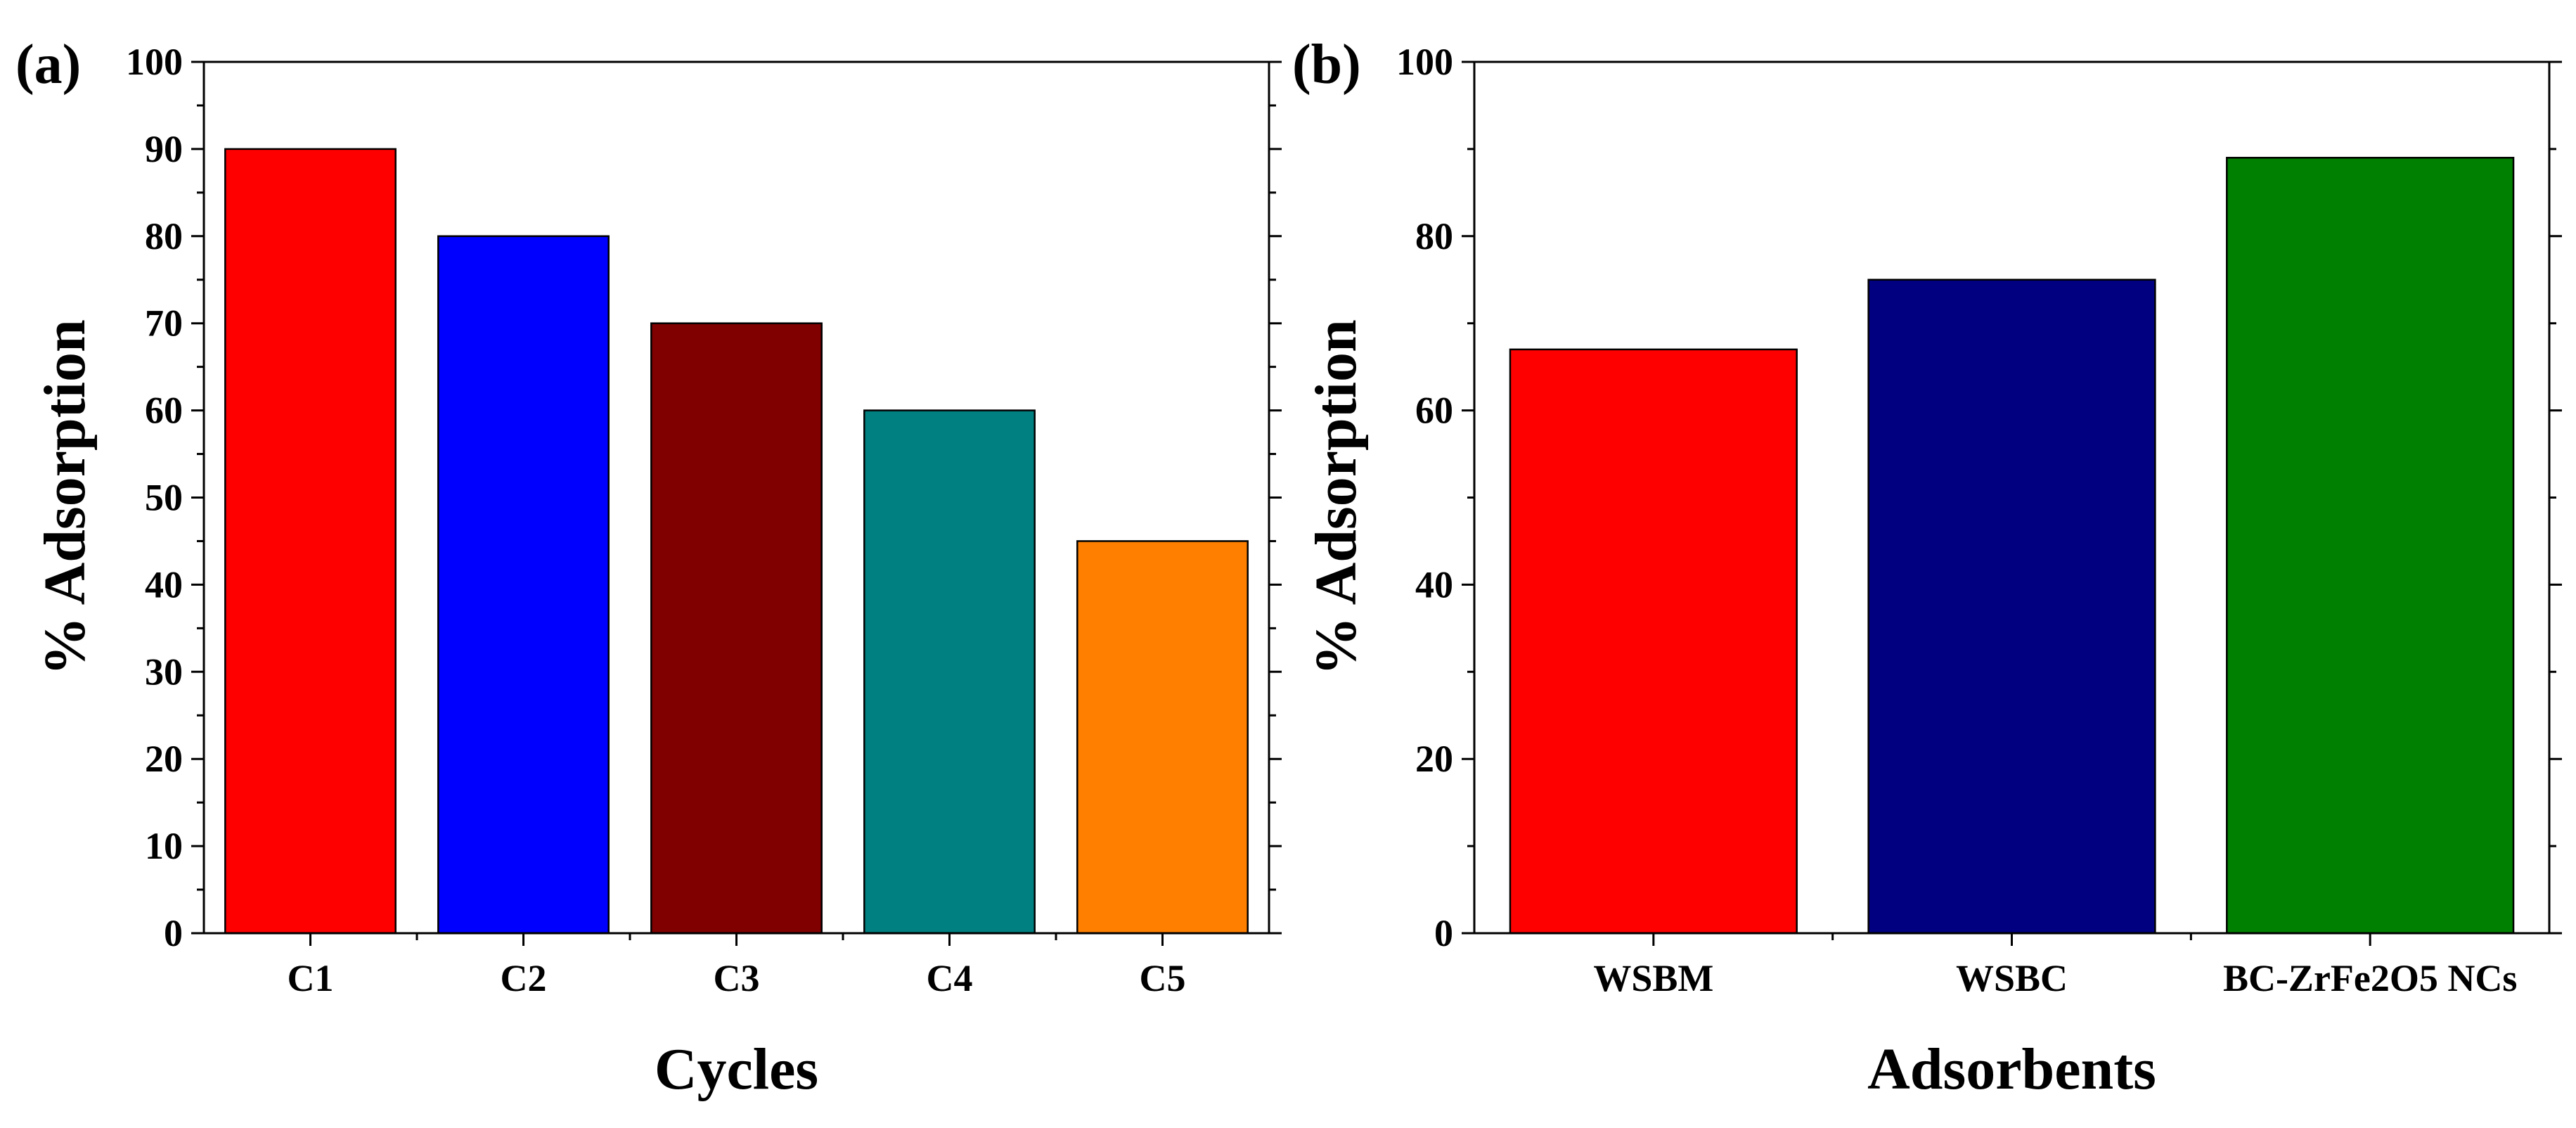 Image resolution: width=2576 pixels, height=1128 pixels. Describe the element at coordinates (949, 672) in the screenshot. I see `bar-c4` at that location.